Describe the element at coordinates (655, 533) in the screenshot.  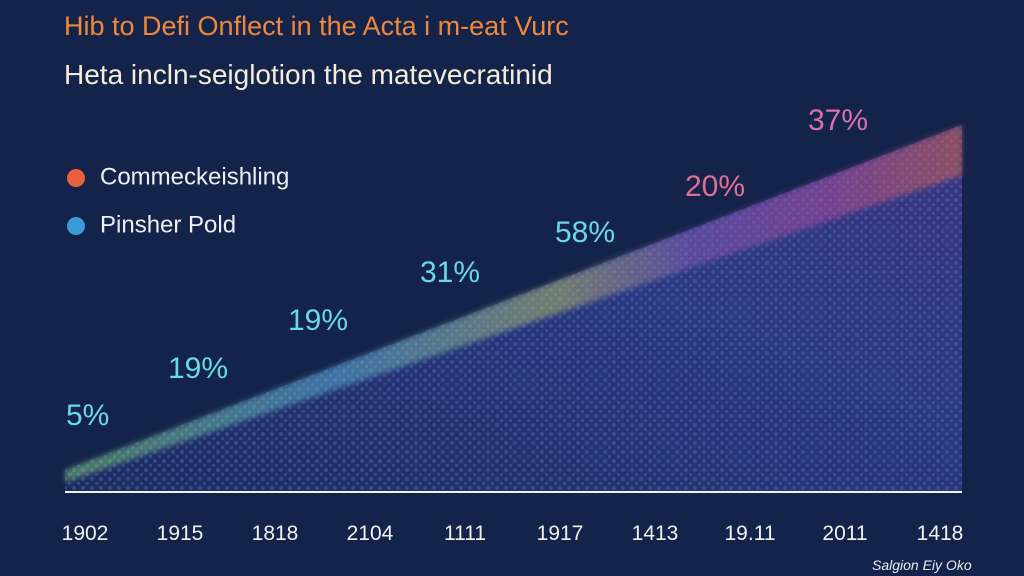
I see `x-tick-label: 1413` at that location.